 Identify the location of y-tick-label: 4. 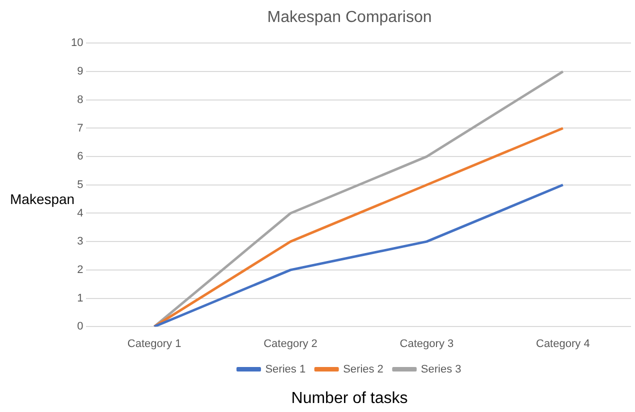
(80, 213).